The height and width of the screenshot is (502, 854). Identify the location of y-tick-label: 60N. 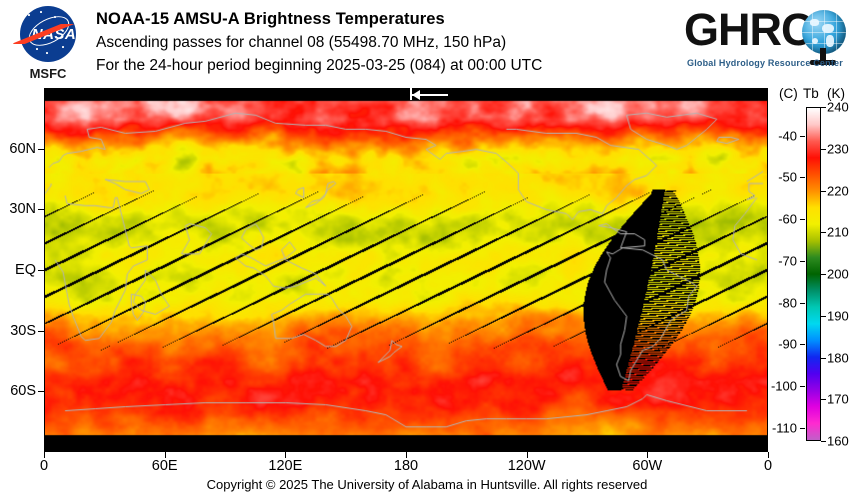
(22, 148).